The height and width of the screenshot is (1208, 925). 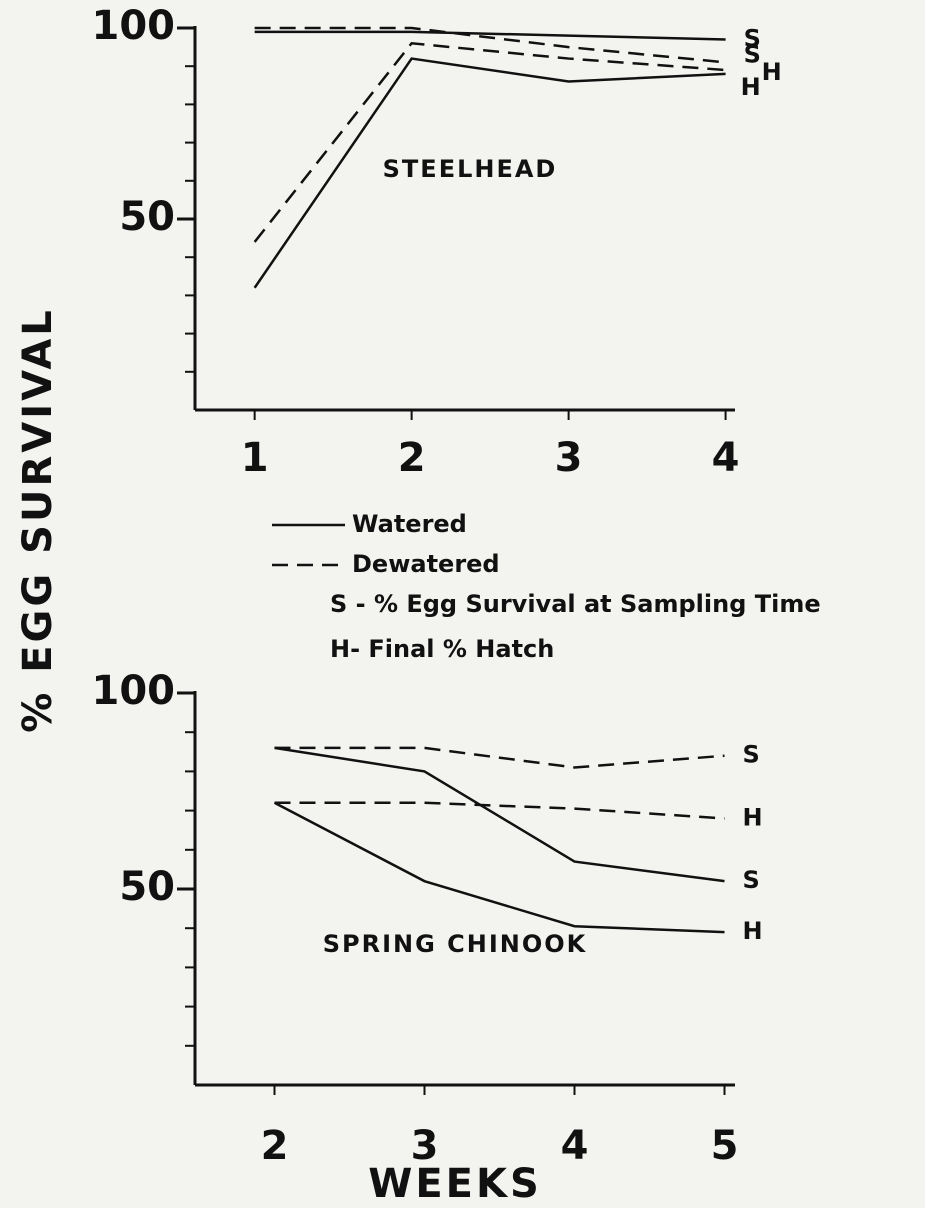 What do you see at coordinates (455, 944) in the screenshot?
I see `chart-annotation: SPRING CHINOOK` at bounding box center [455, 944].